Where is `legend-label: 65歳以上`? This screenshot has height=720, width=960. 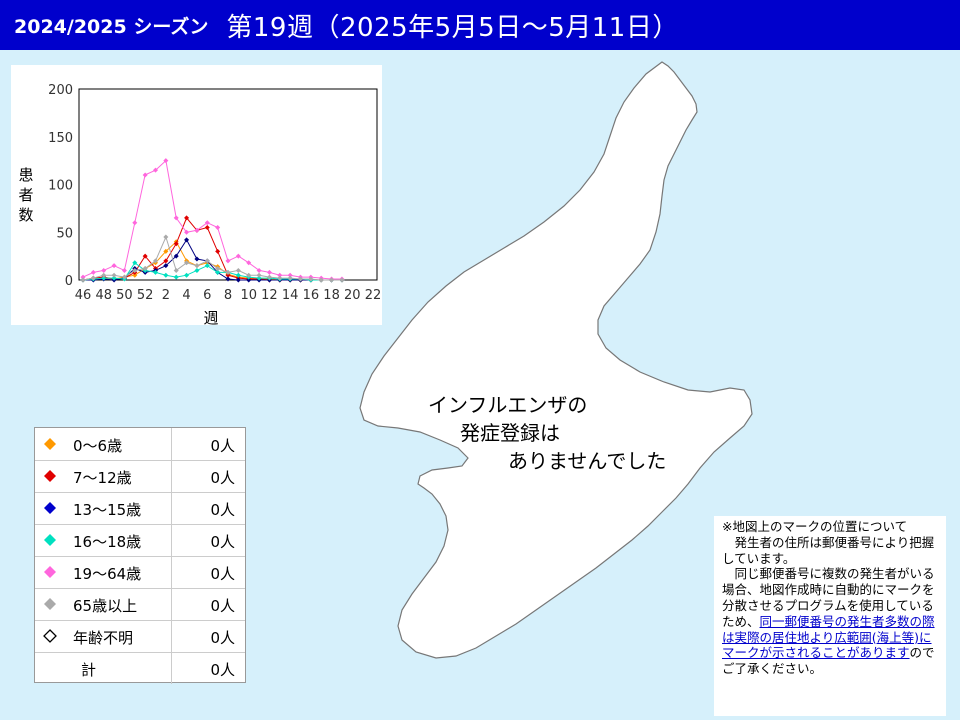
legend-label: 65歳以上 is located at coordinates (105, 606).